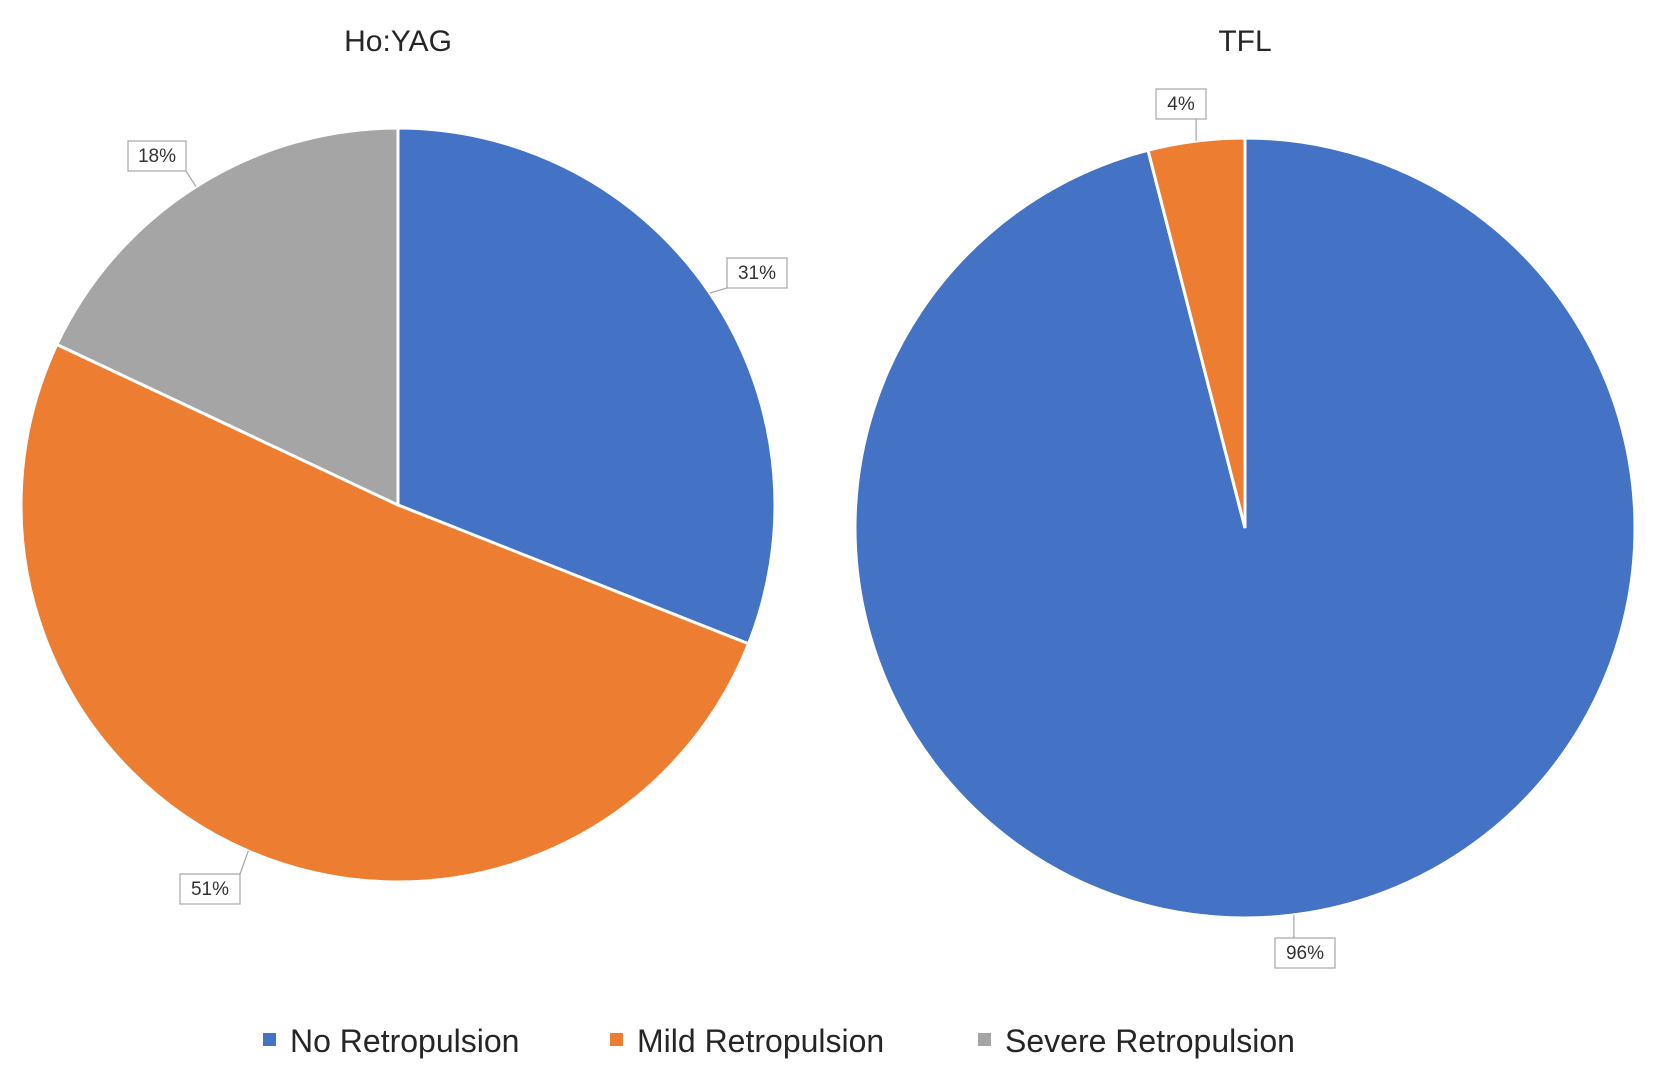 The image size is (1654, 1082). I want to click on legend-label-mild-retropulsion: Mild Retropulsion, so click(760, 1041).